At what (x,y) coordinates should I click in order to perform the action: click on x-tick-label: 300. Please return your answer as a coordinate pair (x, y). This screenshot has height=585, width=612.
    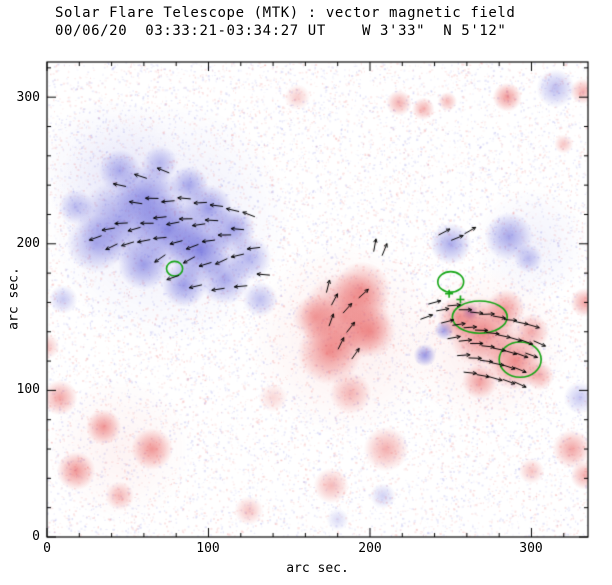
    Looking at the image, I should click on (531, 548).